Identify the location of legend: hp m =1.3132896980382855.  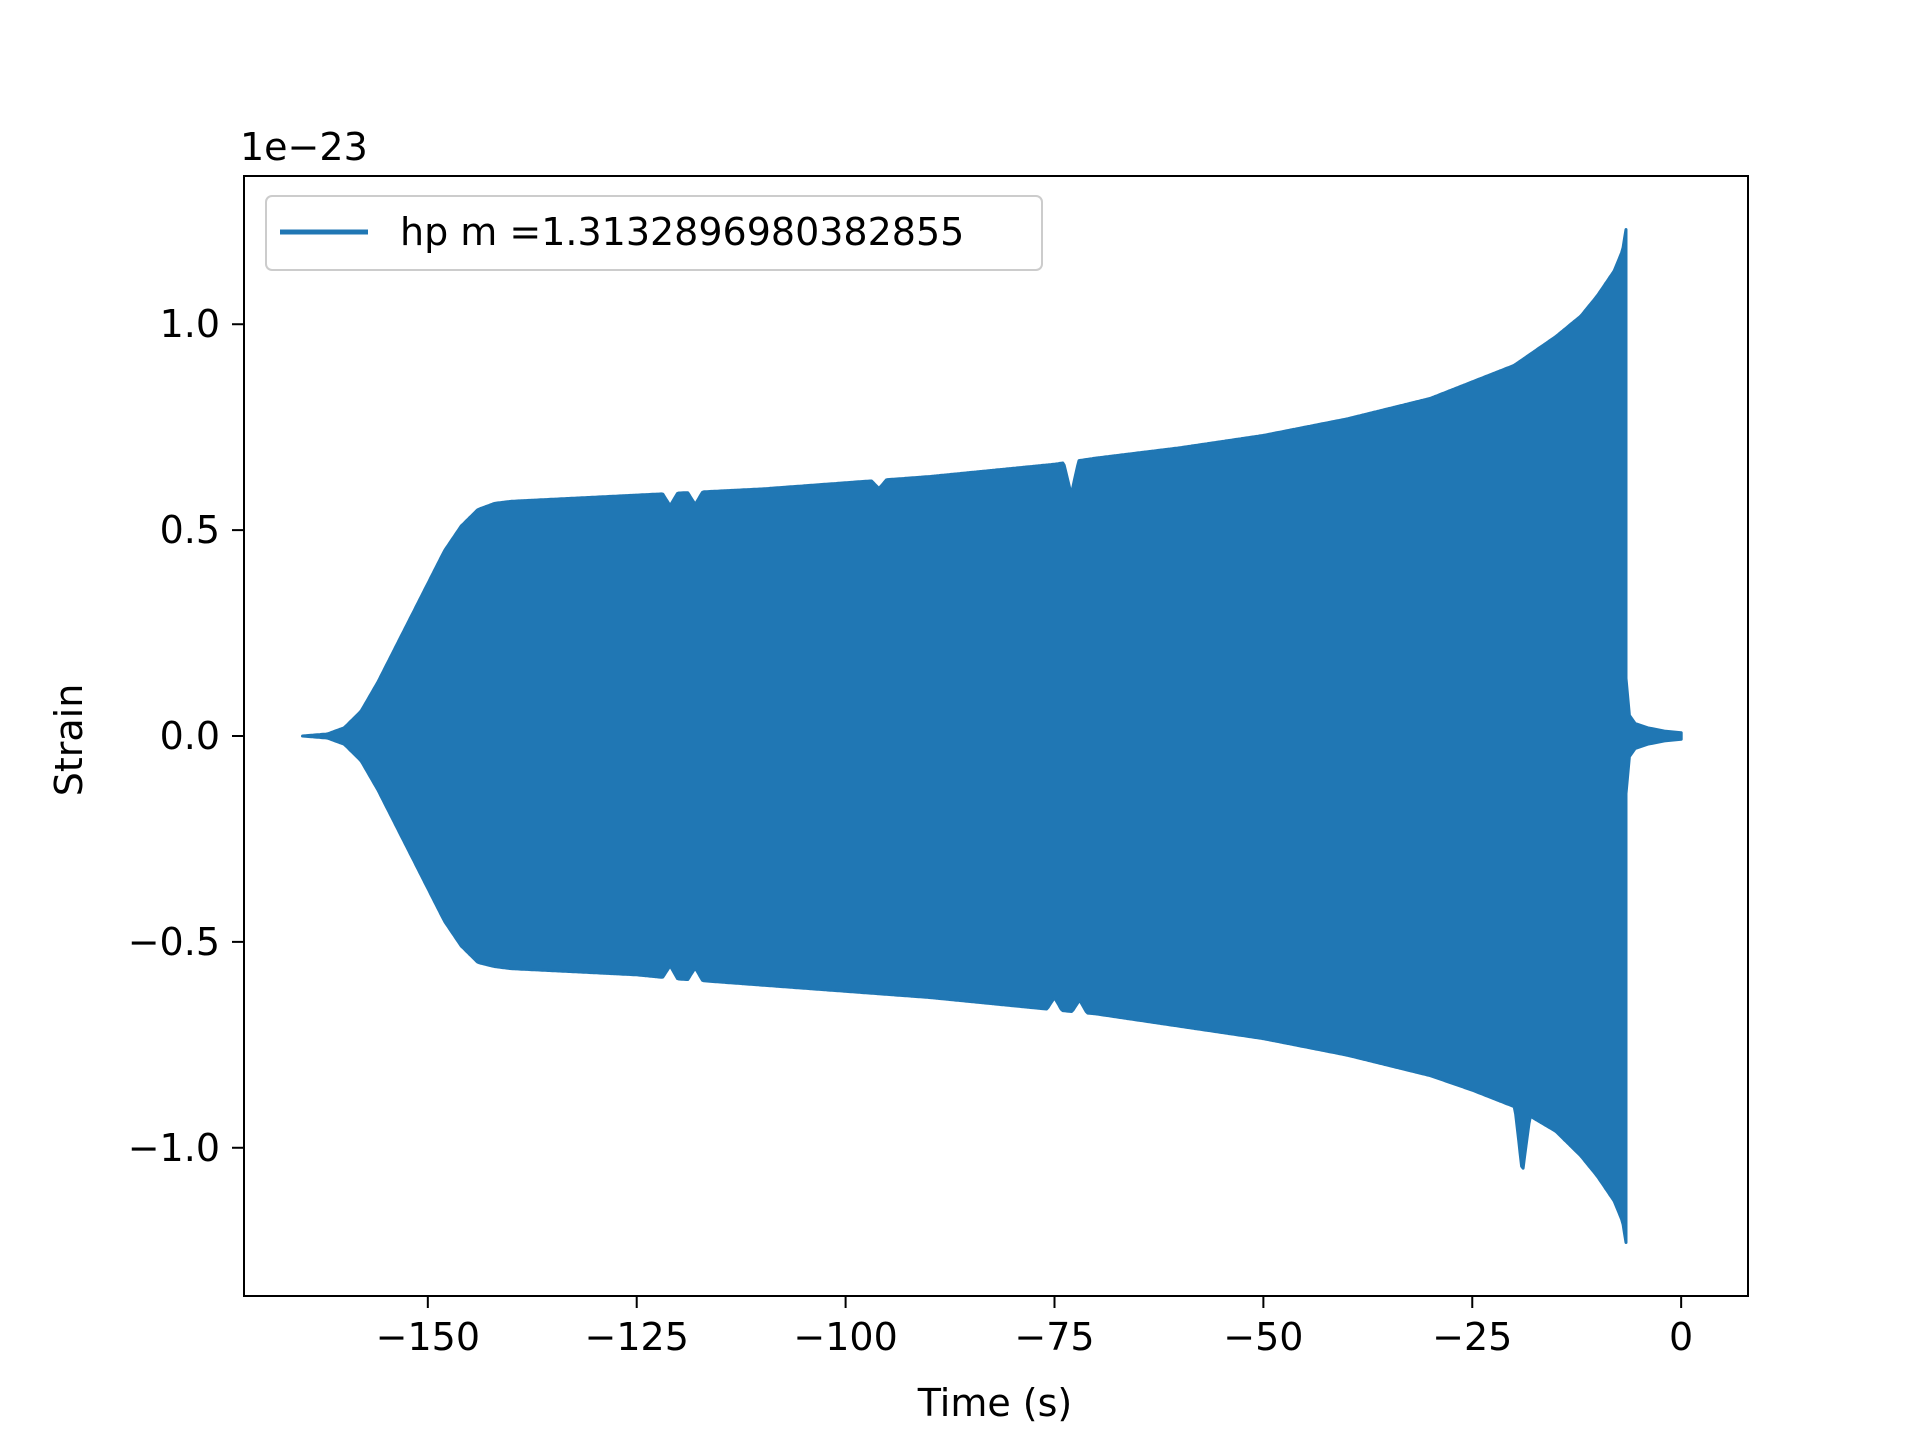
(654, 233).